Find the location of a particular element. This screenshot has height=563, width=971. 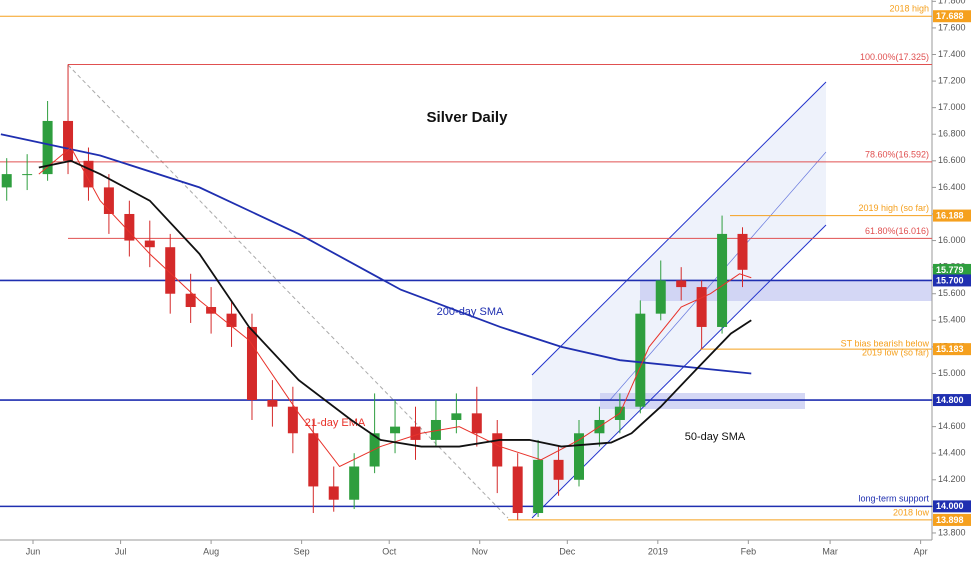

y-tick-label: 17.000 is located at coordinates (952, 107).